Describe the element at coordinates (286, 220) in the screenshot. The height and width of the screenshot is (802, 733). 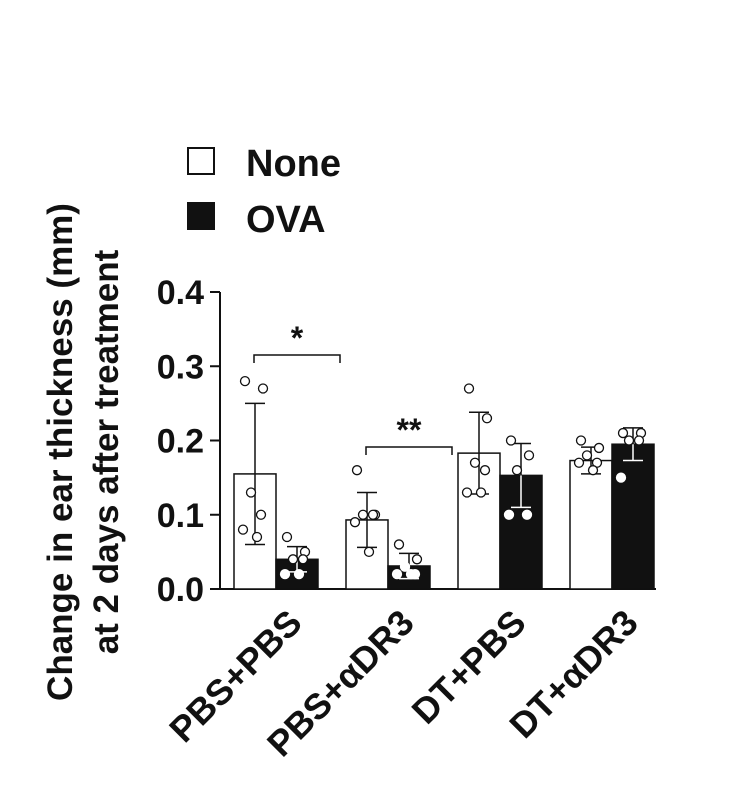
I see `legend-label-ova: OVA` at that location.